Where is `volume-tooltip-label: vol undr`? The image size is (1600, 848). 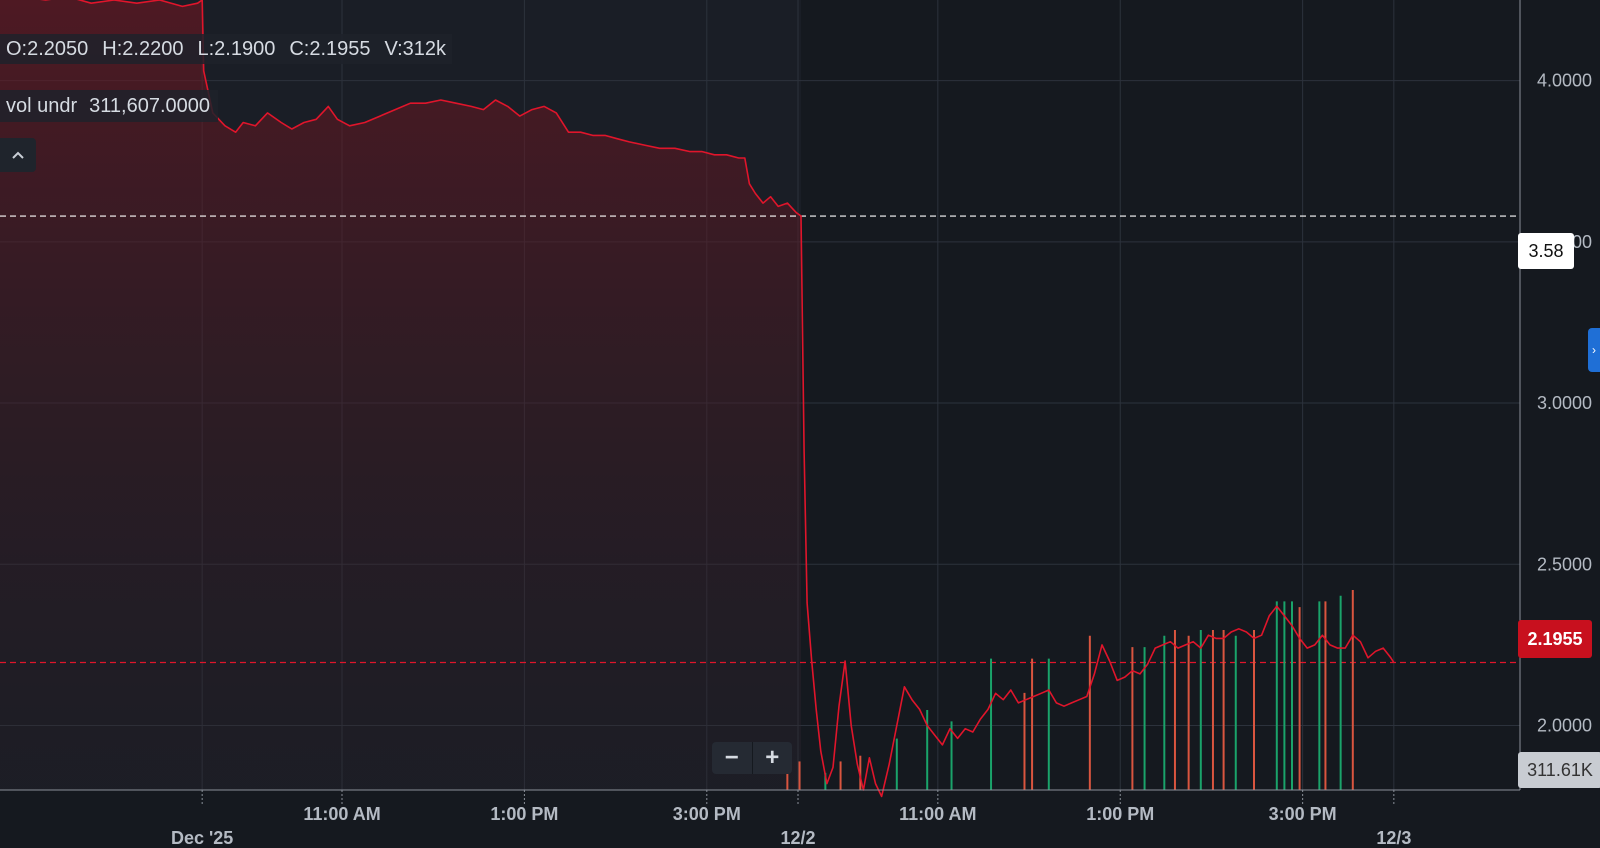 volume-tooltip-label: vol undr is located at coordinates (42, 105).